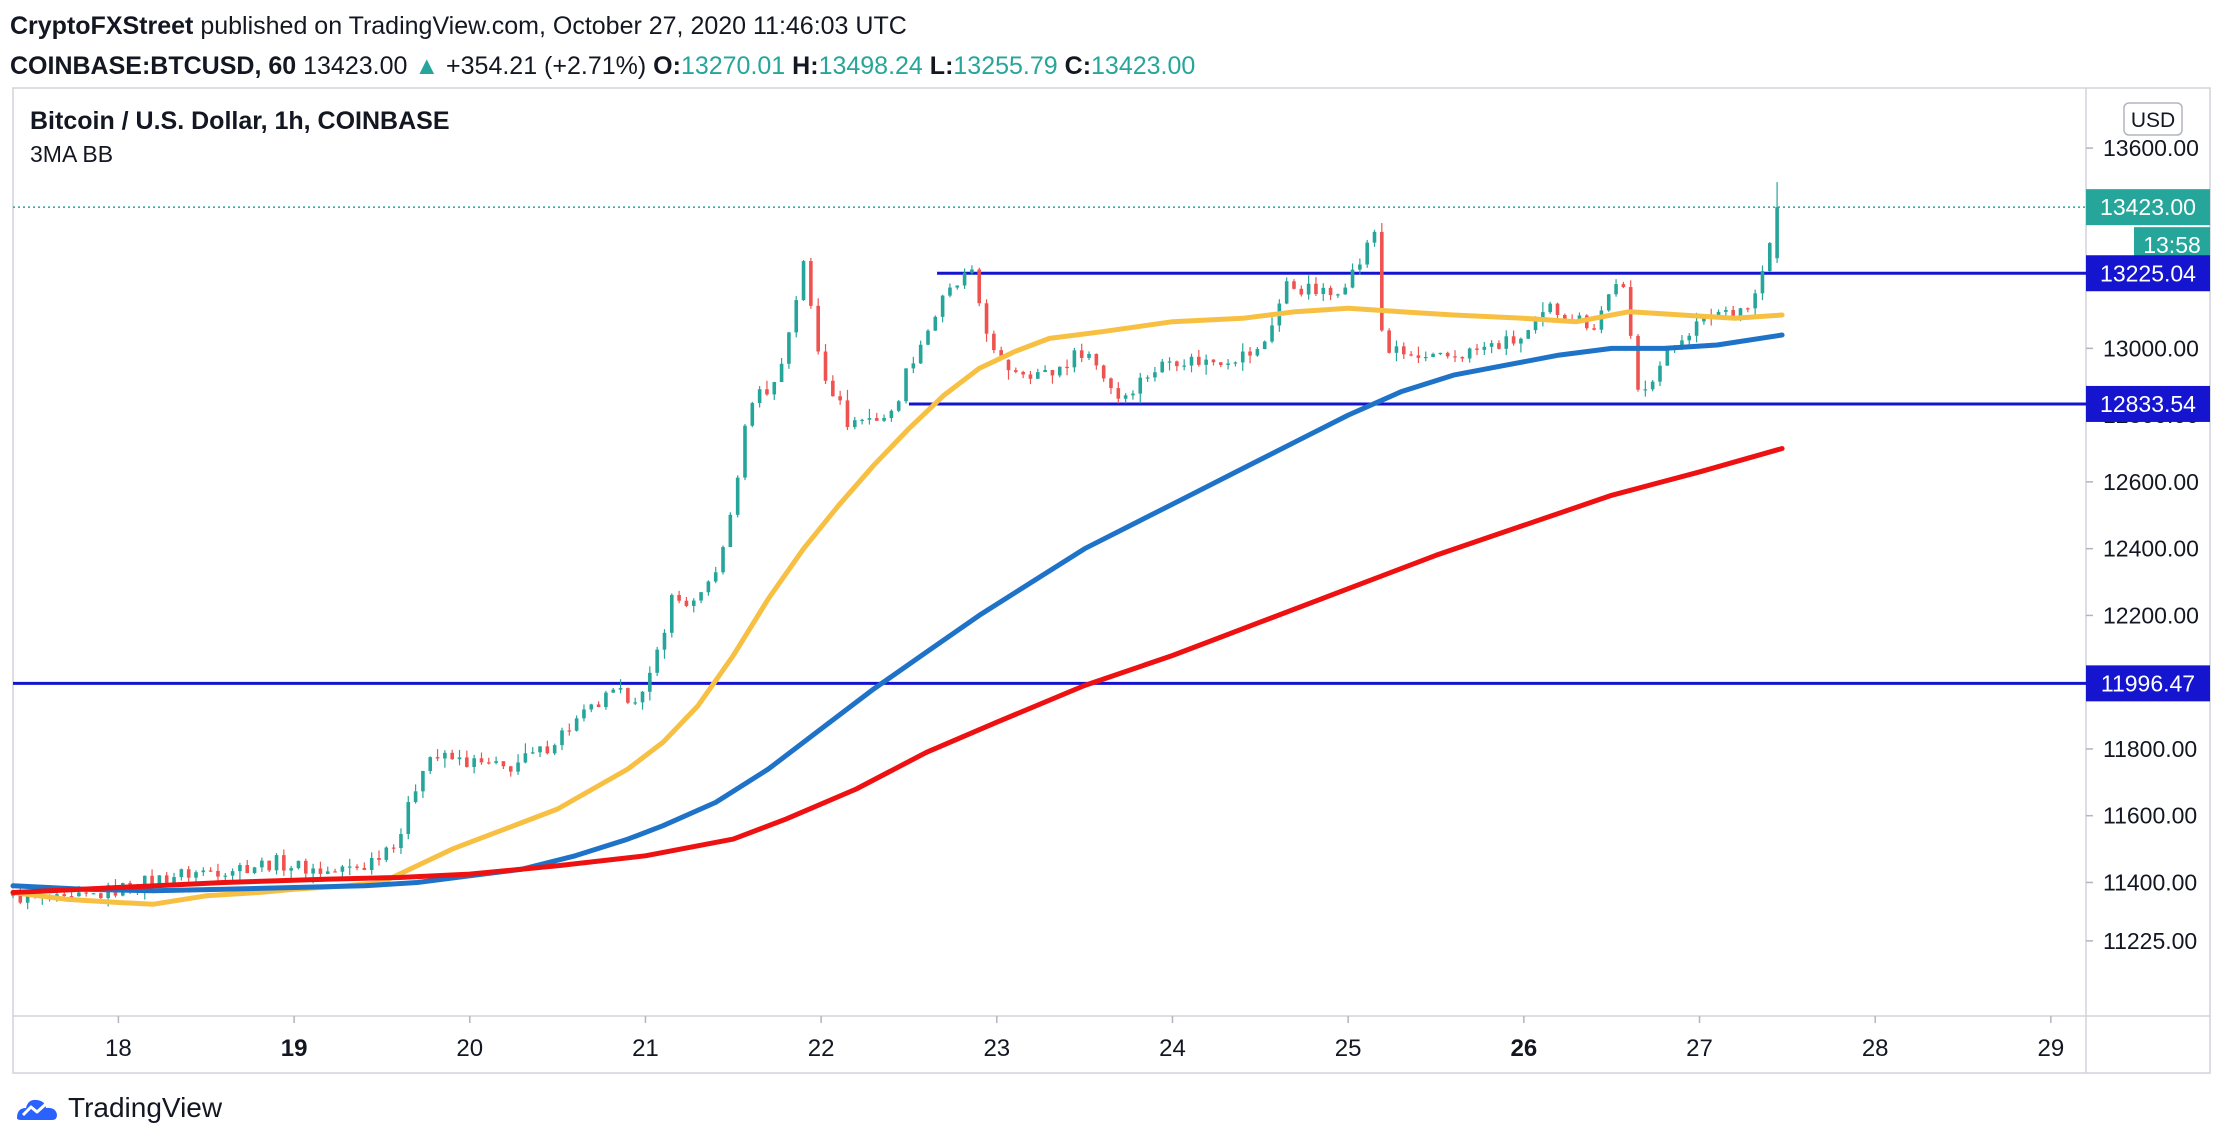 The height and width of the screenshot is (1148, 2236). Describe the element at coordinates (153, 66) in the screenshot. I see `symbol-label: COINBASE:BTCUSD, 60` at that location.